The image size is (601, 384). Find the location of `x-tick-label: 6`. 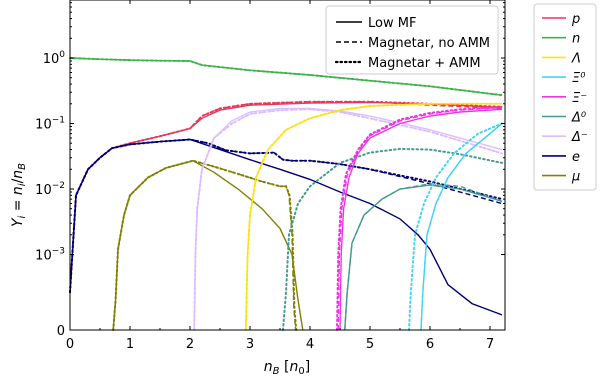

x-tick-label: 6 is located at coordinates (430, 344).